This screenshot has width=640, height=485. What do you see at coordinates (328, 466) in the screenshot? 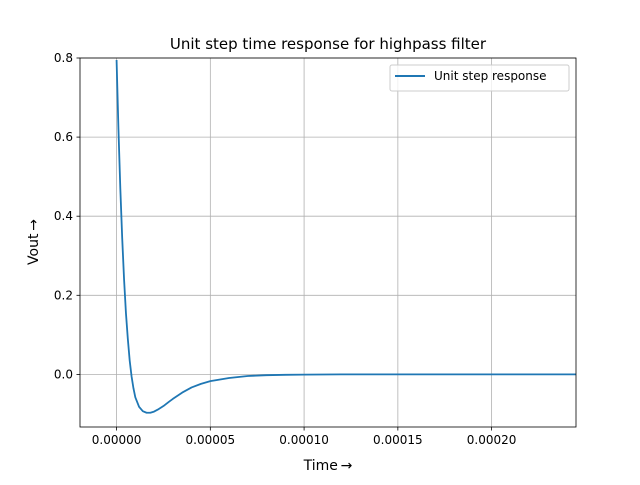
I see `x-axis-label: Time →` at bounding box center [328, 466].